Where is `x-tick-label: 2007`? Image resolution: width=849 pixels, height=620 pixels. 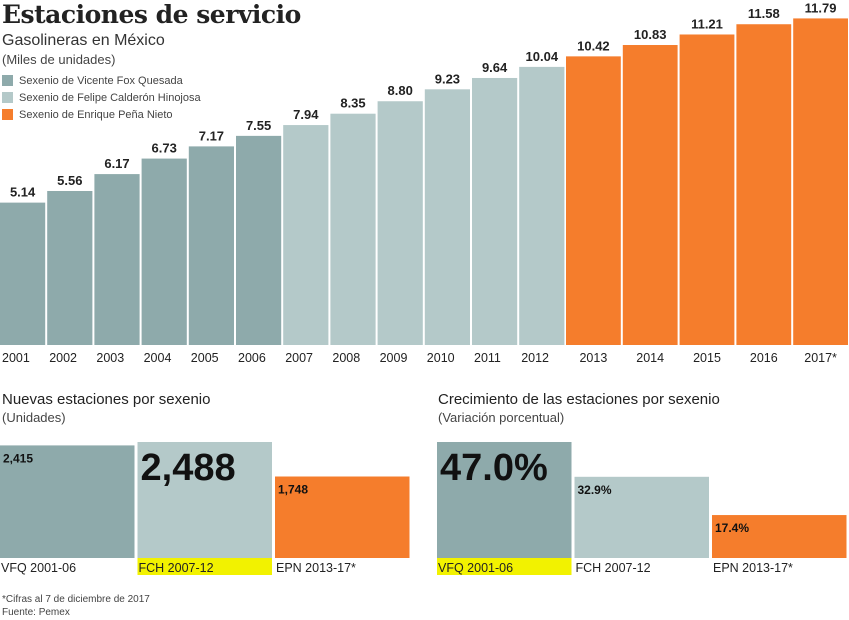 x-tick-label: 2007 is located at coordinates (299, 358).